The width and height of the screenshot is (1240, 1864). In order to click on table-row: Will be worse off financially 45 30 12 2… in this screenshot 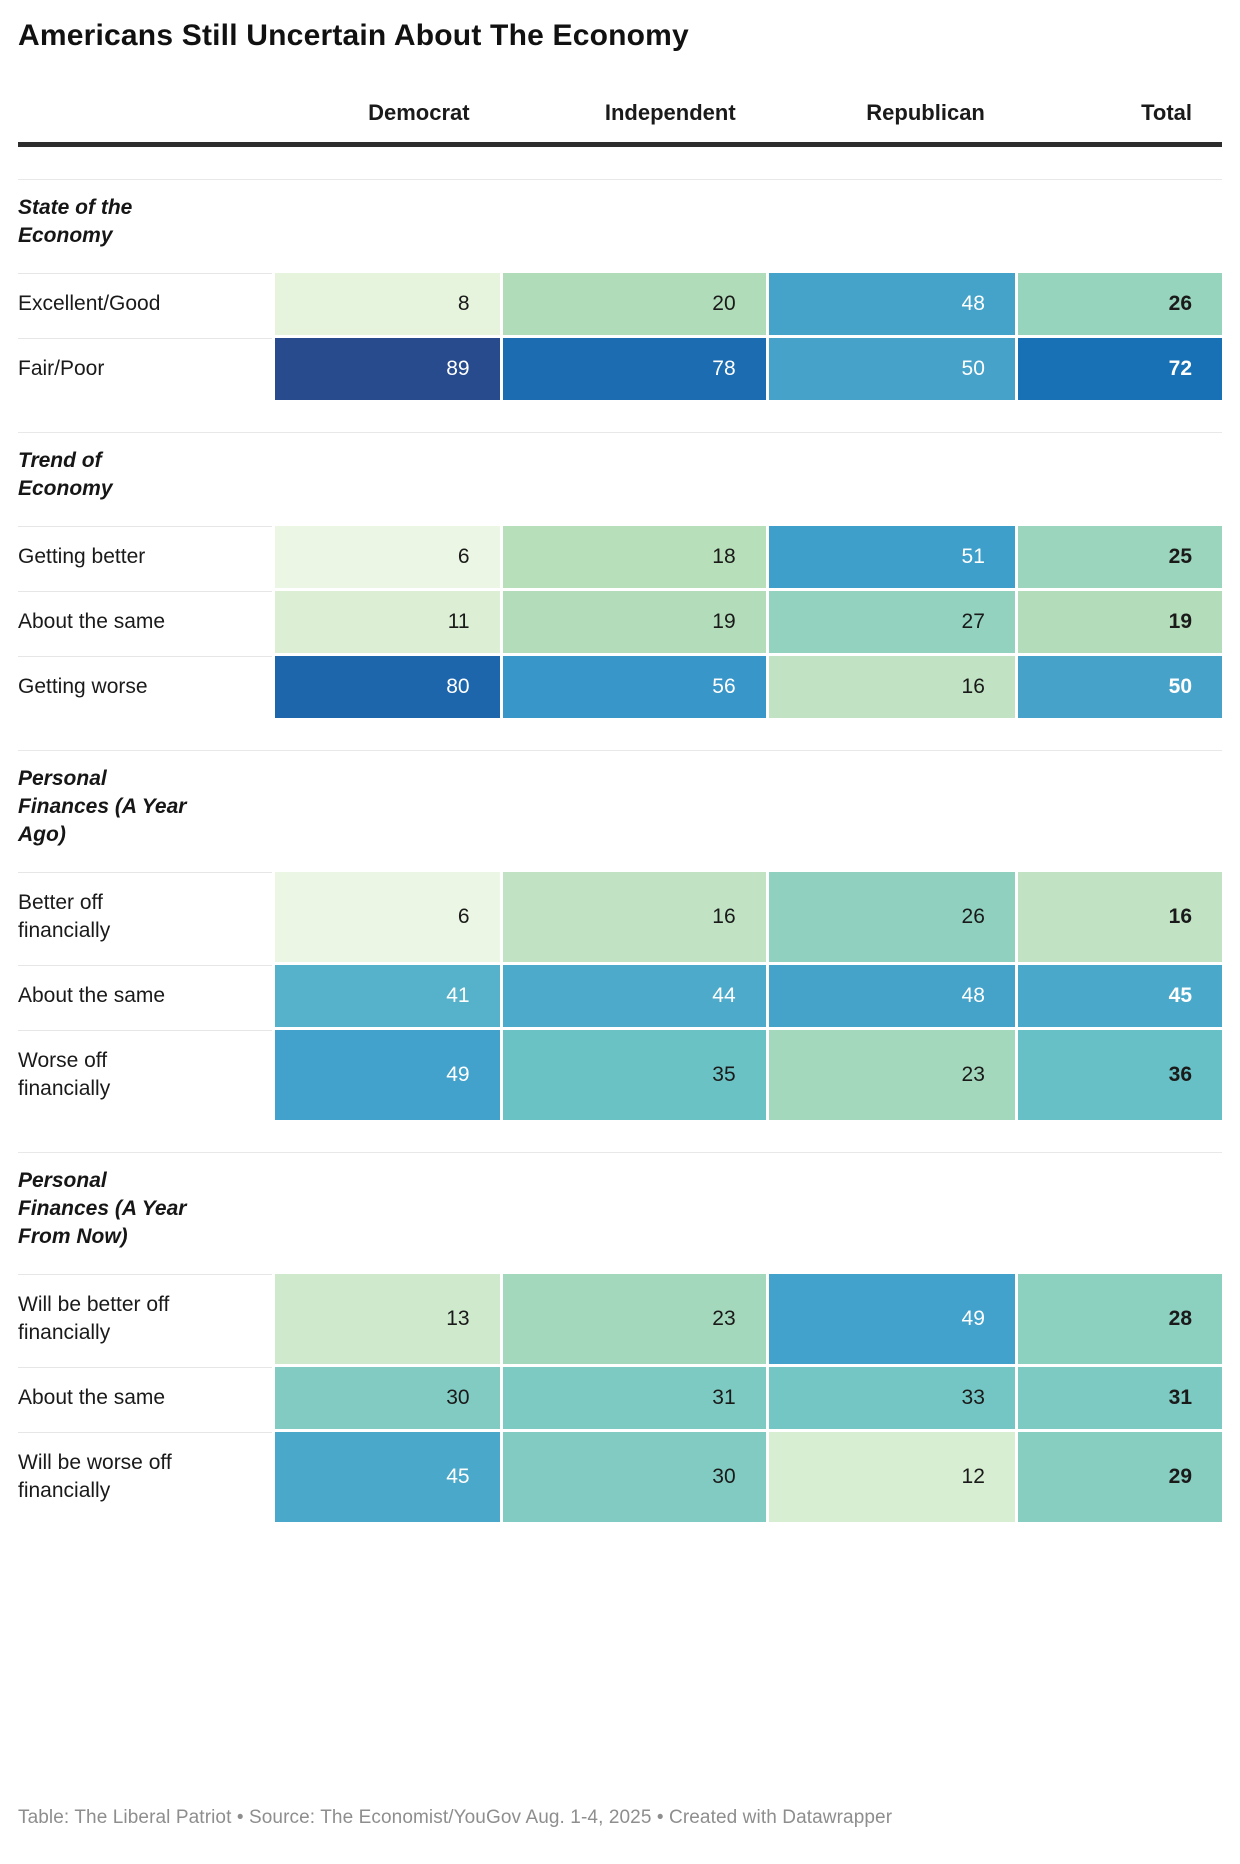, I will do `click(620, 1475)`.